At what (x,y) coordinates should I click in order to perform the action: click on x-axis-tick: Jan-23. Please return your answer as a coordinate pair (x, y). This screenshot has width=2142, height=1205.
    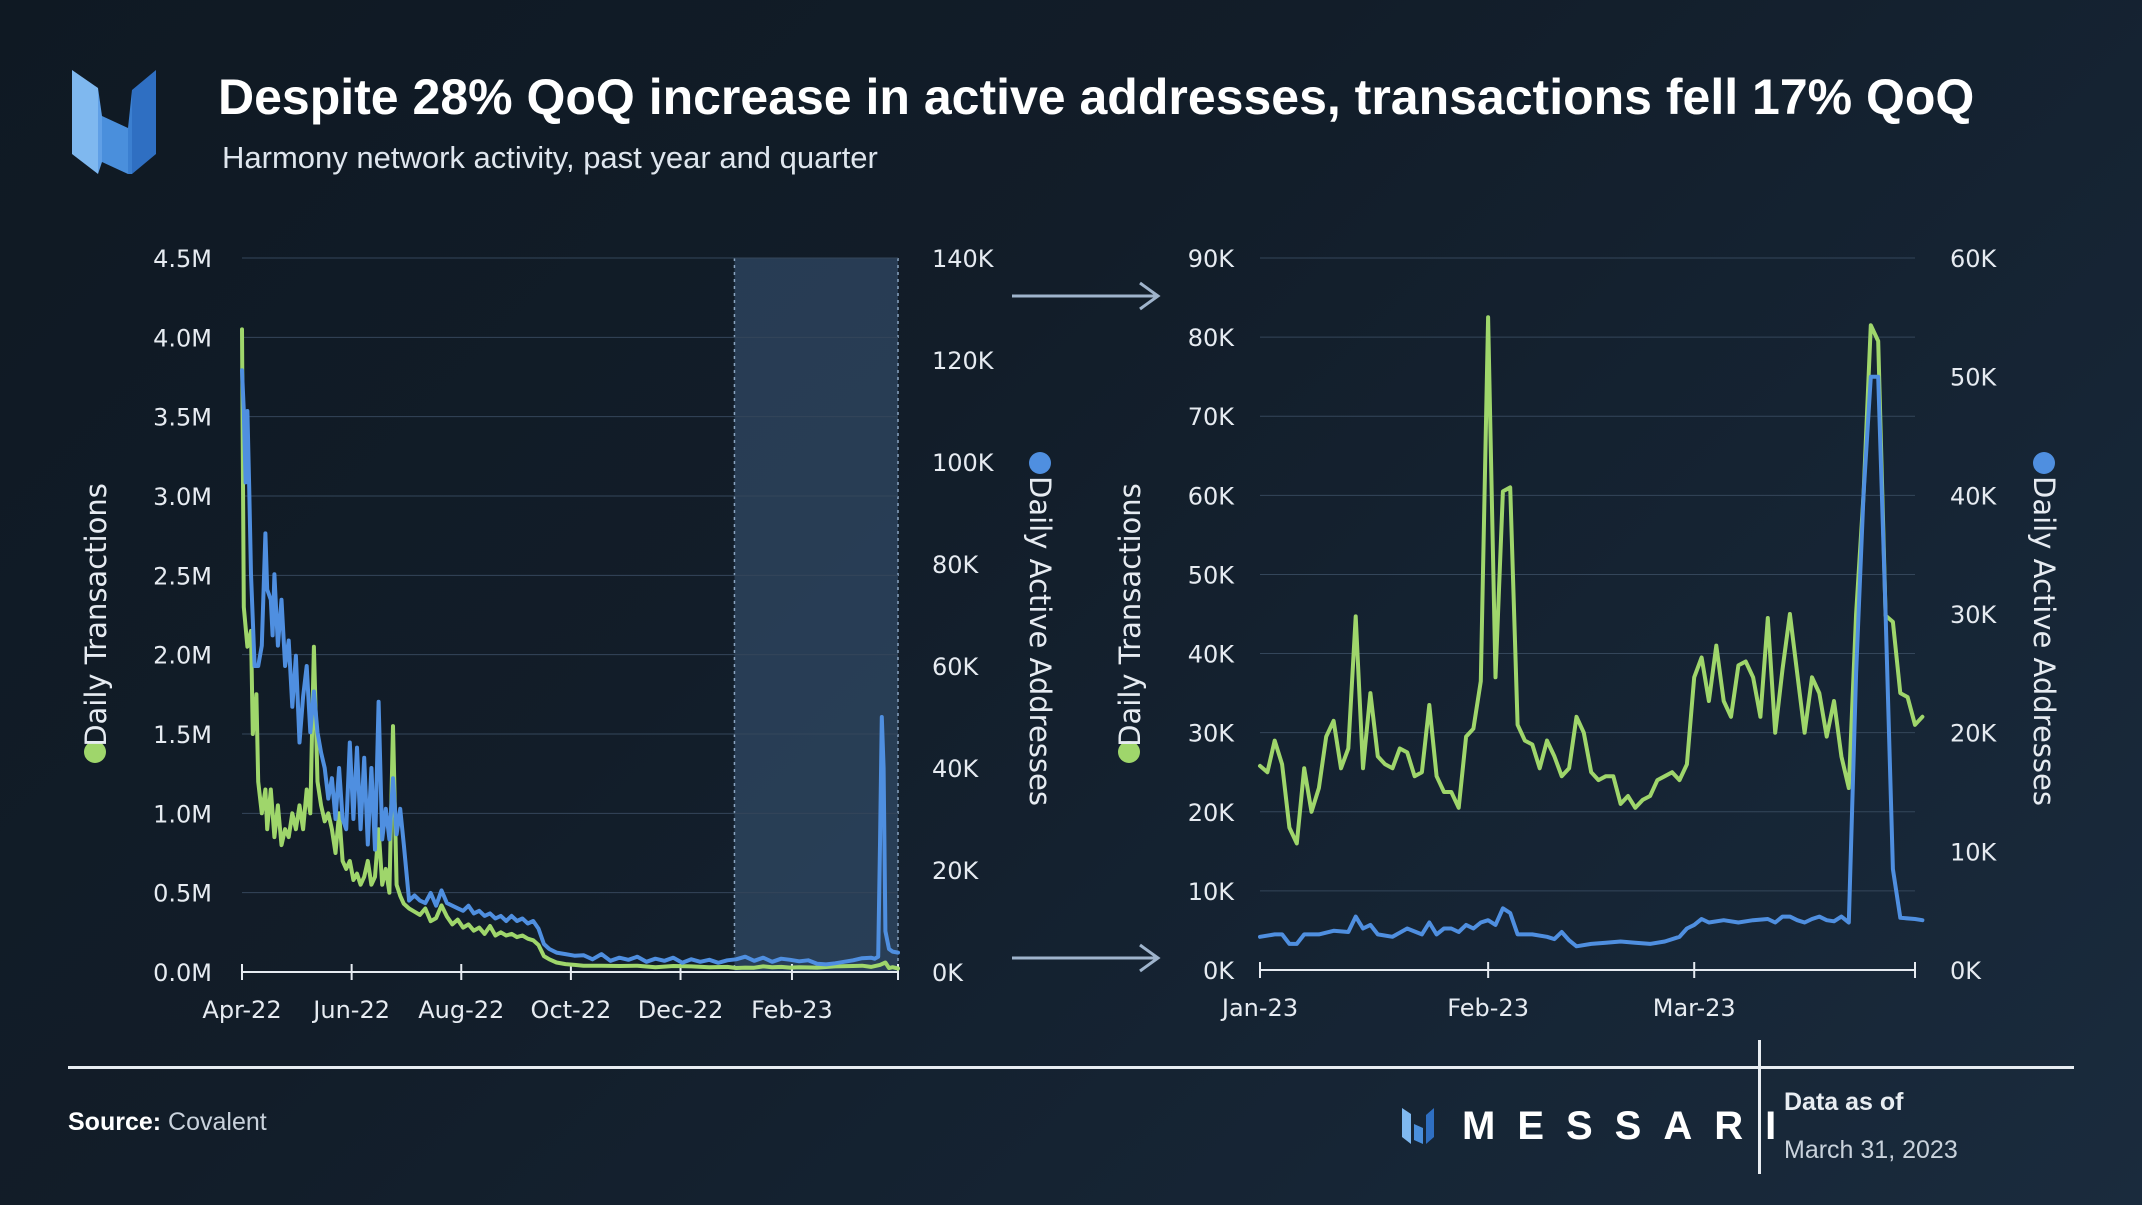
    Looking at the image, I should click on (1259, 1008).